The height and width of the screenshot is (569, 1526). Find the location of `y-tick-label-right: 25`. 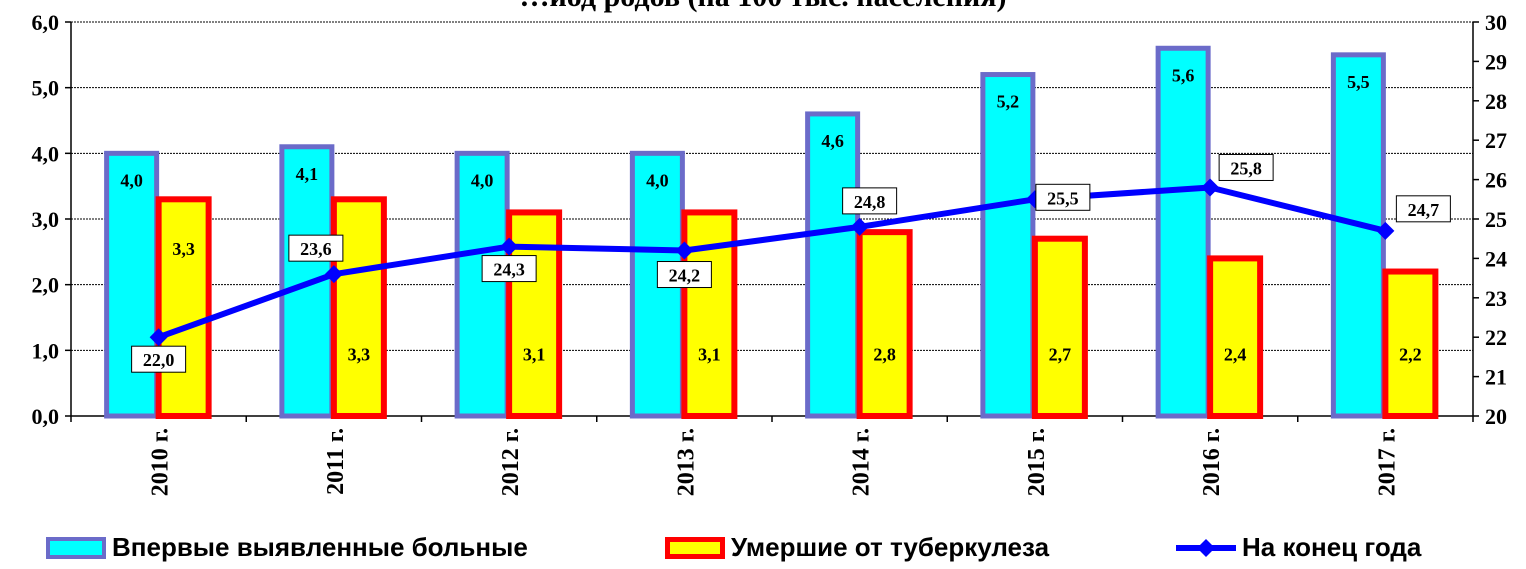

y-tick-label-right: 25 is located at coordinates (1496, 219).